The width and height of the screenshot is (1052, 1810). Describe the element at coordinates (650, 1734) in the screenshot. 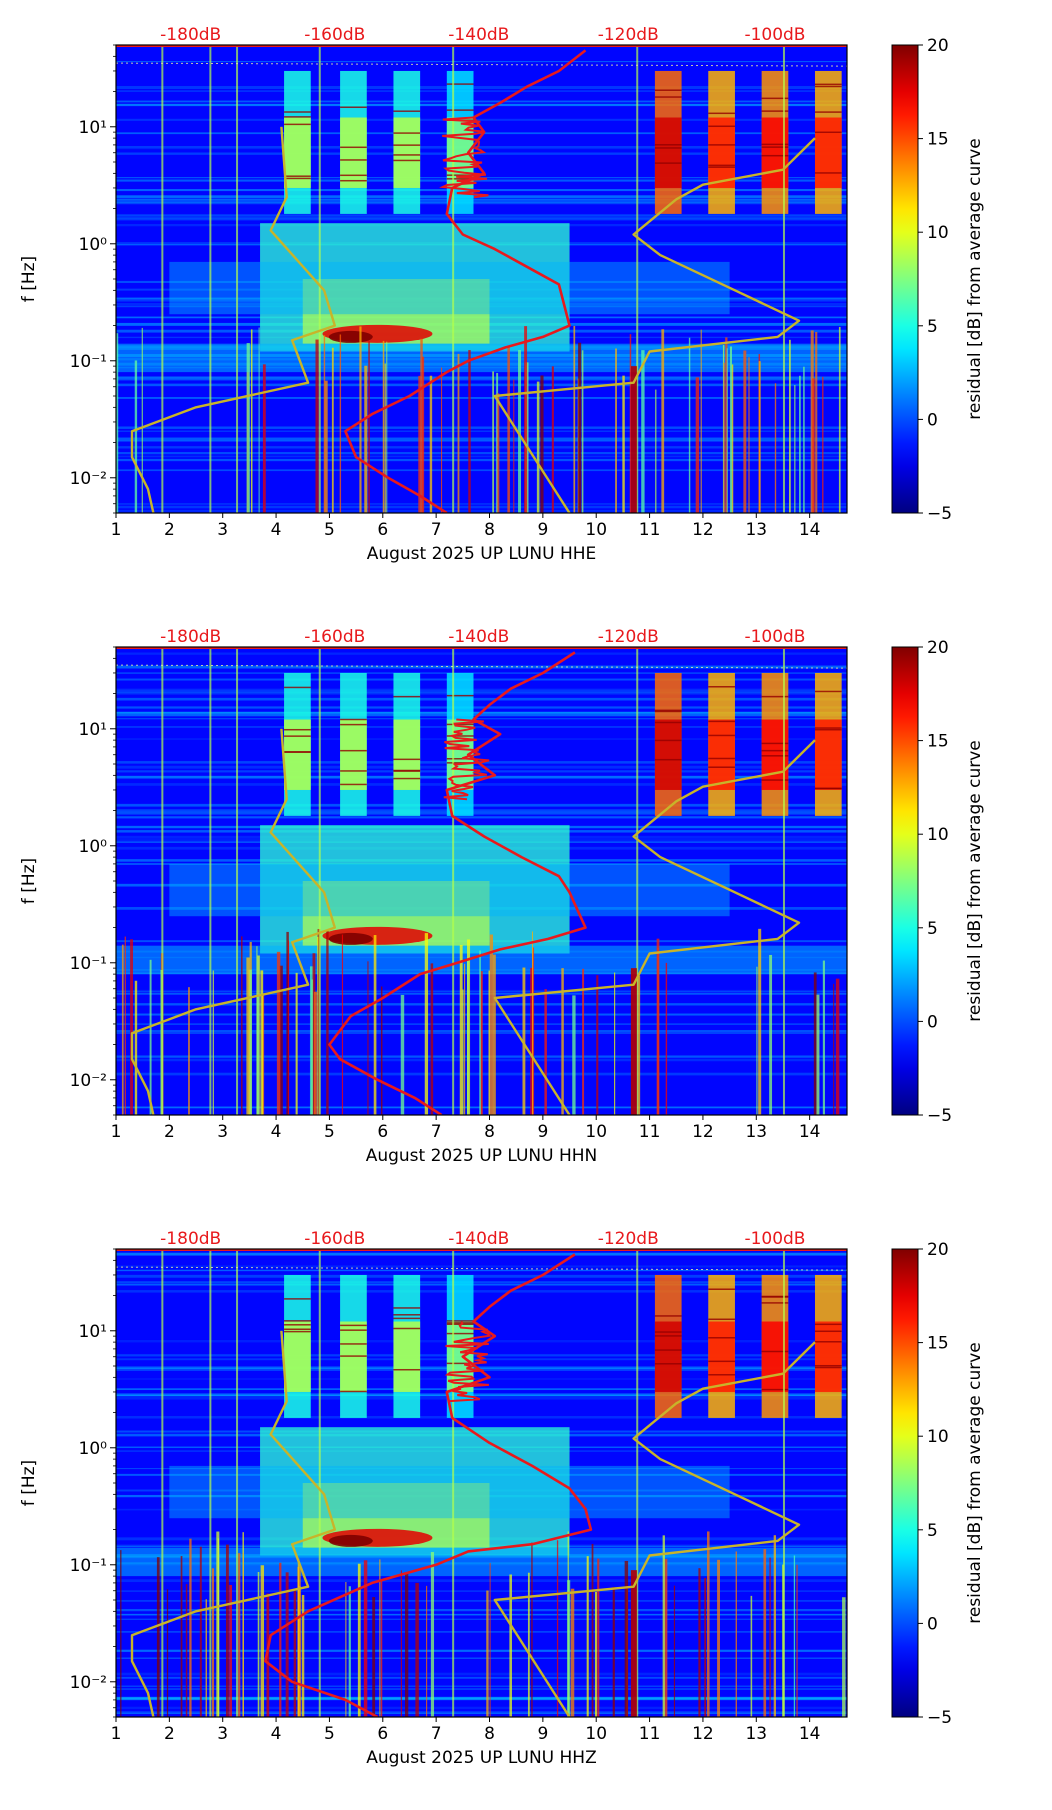

I see `x-tick-label: 11` at that location.